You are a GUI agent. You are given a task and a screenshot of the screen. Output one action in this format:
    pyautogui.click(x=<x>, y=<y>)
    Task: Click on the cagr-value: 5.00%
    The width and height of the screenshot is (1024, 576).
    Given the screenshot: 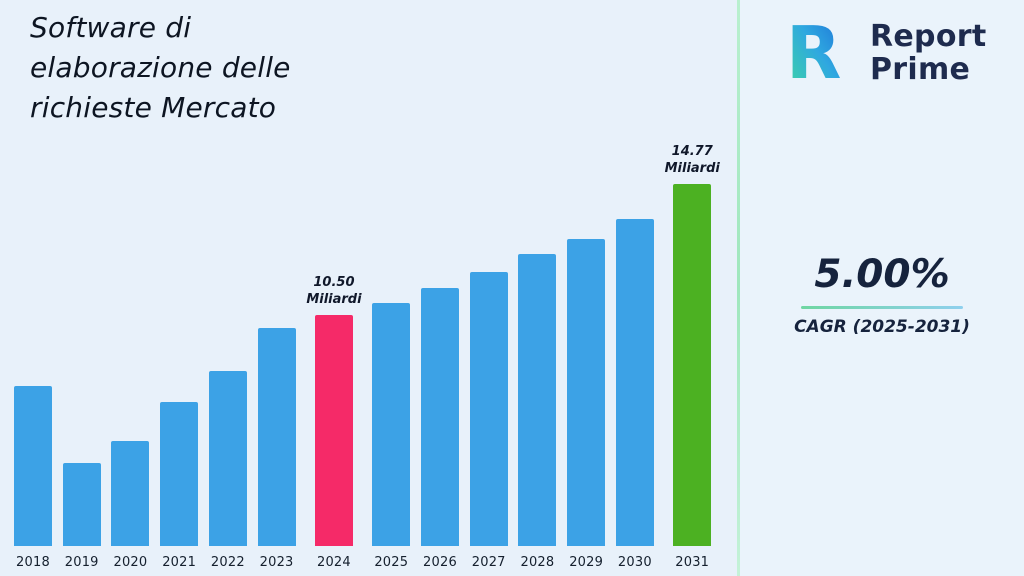 What is the action you would take?
    pyautogui.click(x=882, y=274)
    